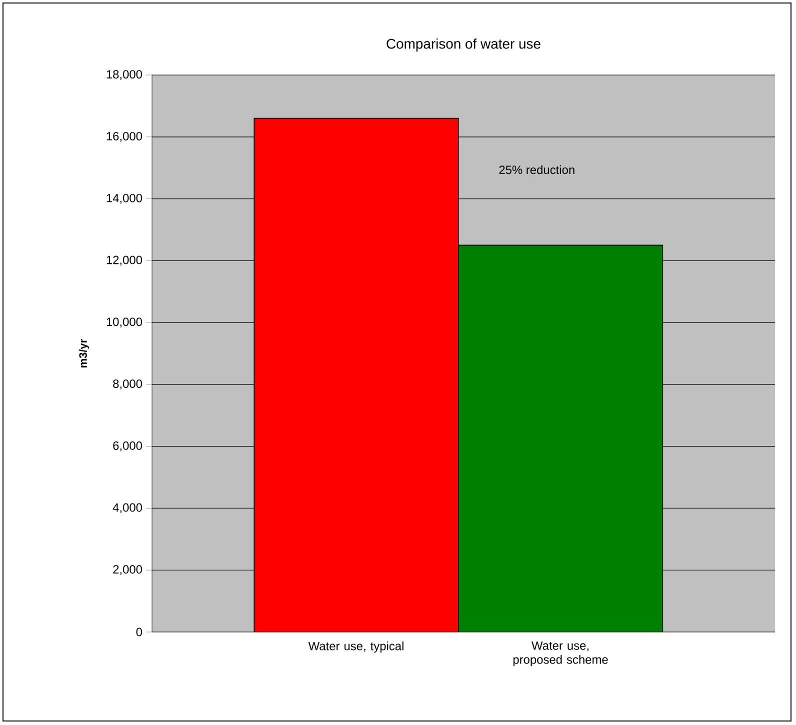 This screenshot has height=725, width=796. Describe the element at coordinates (463, 45) in the screenshot. I see `chart-title: Comparison of water use` at that location.